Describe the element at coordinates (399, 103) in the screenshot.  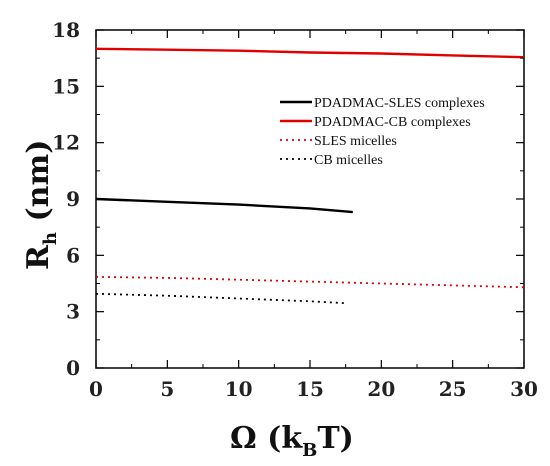
I see `legend-label: PDADMAC-SLES complexes` at that location.